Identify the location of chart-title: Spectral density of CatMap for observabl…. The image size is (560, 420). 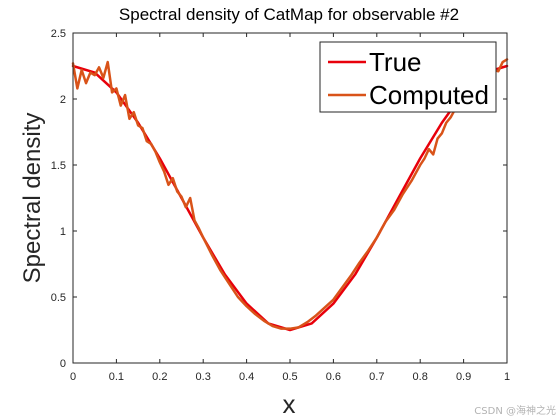
(289, 14).